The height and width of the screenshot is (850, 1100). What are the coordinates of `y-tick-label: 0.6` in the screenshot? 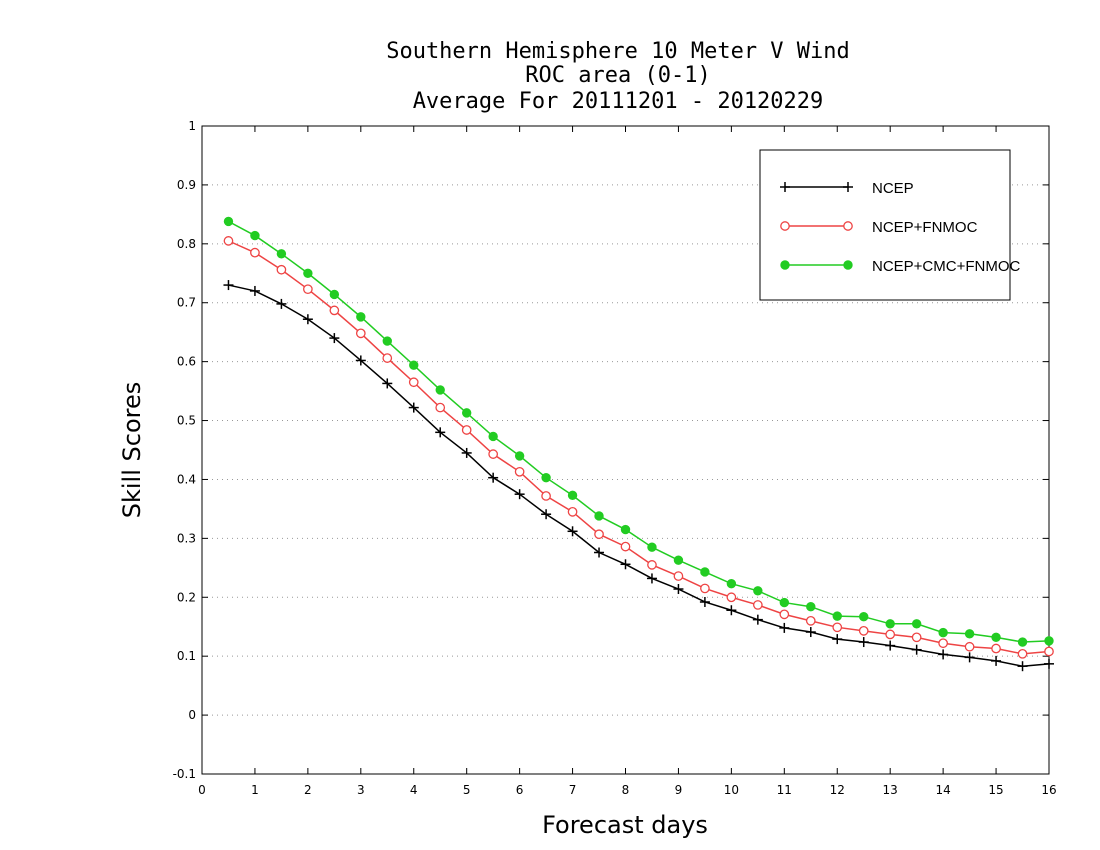 It's located at (186, 362).